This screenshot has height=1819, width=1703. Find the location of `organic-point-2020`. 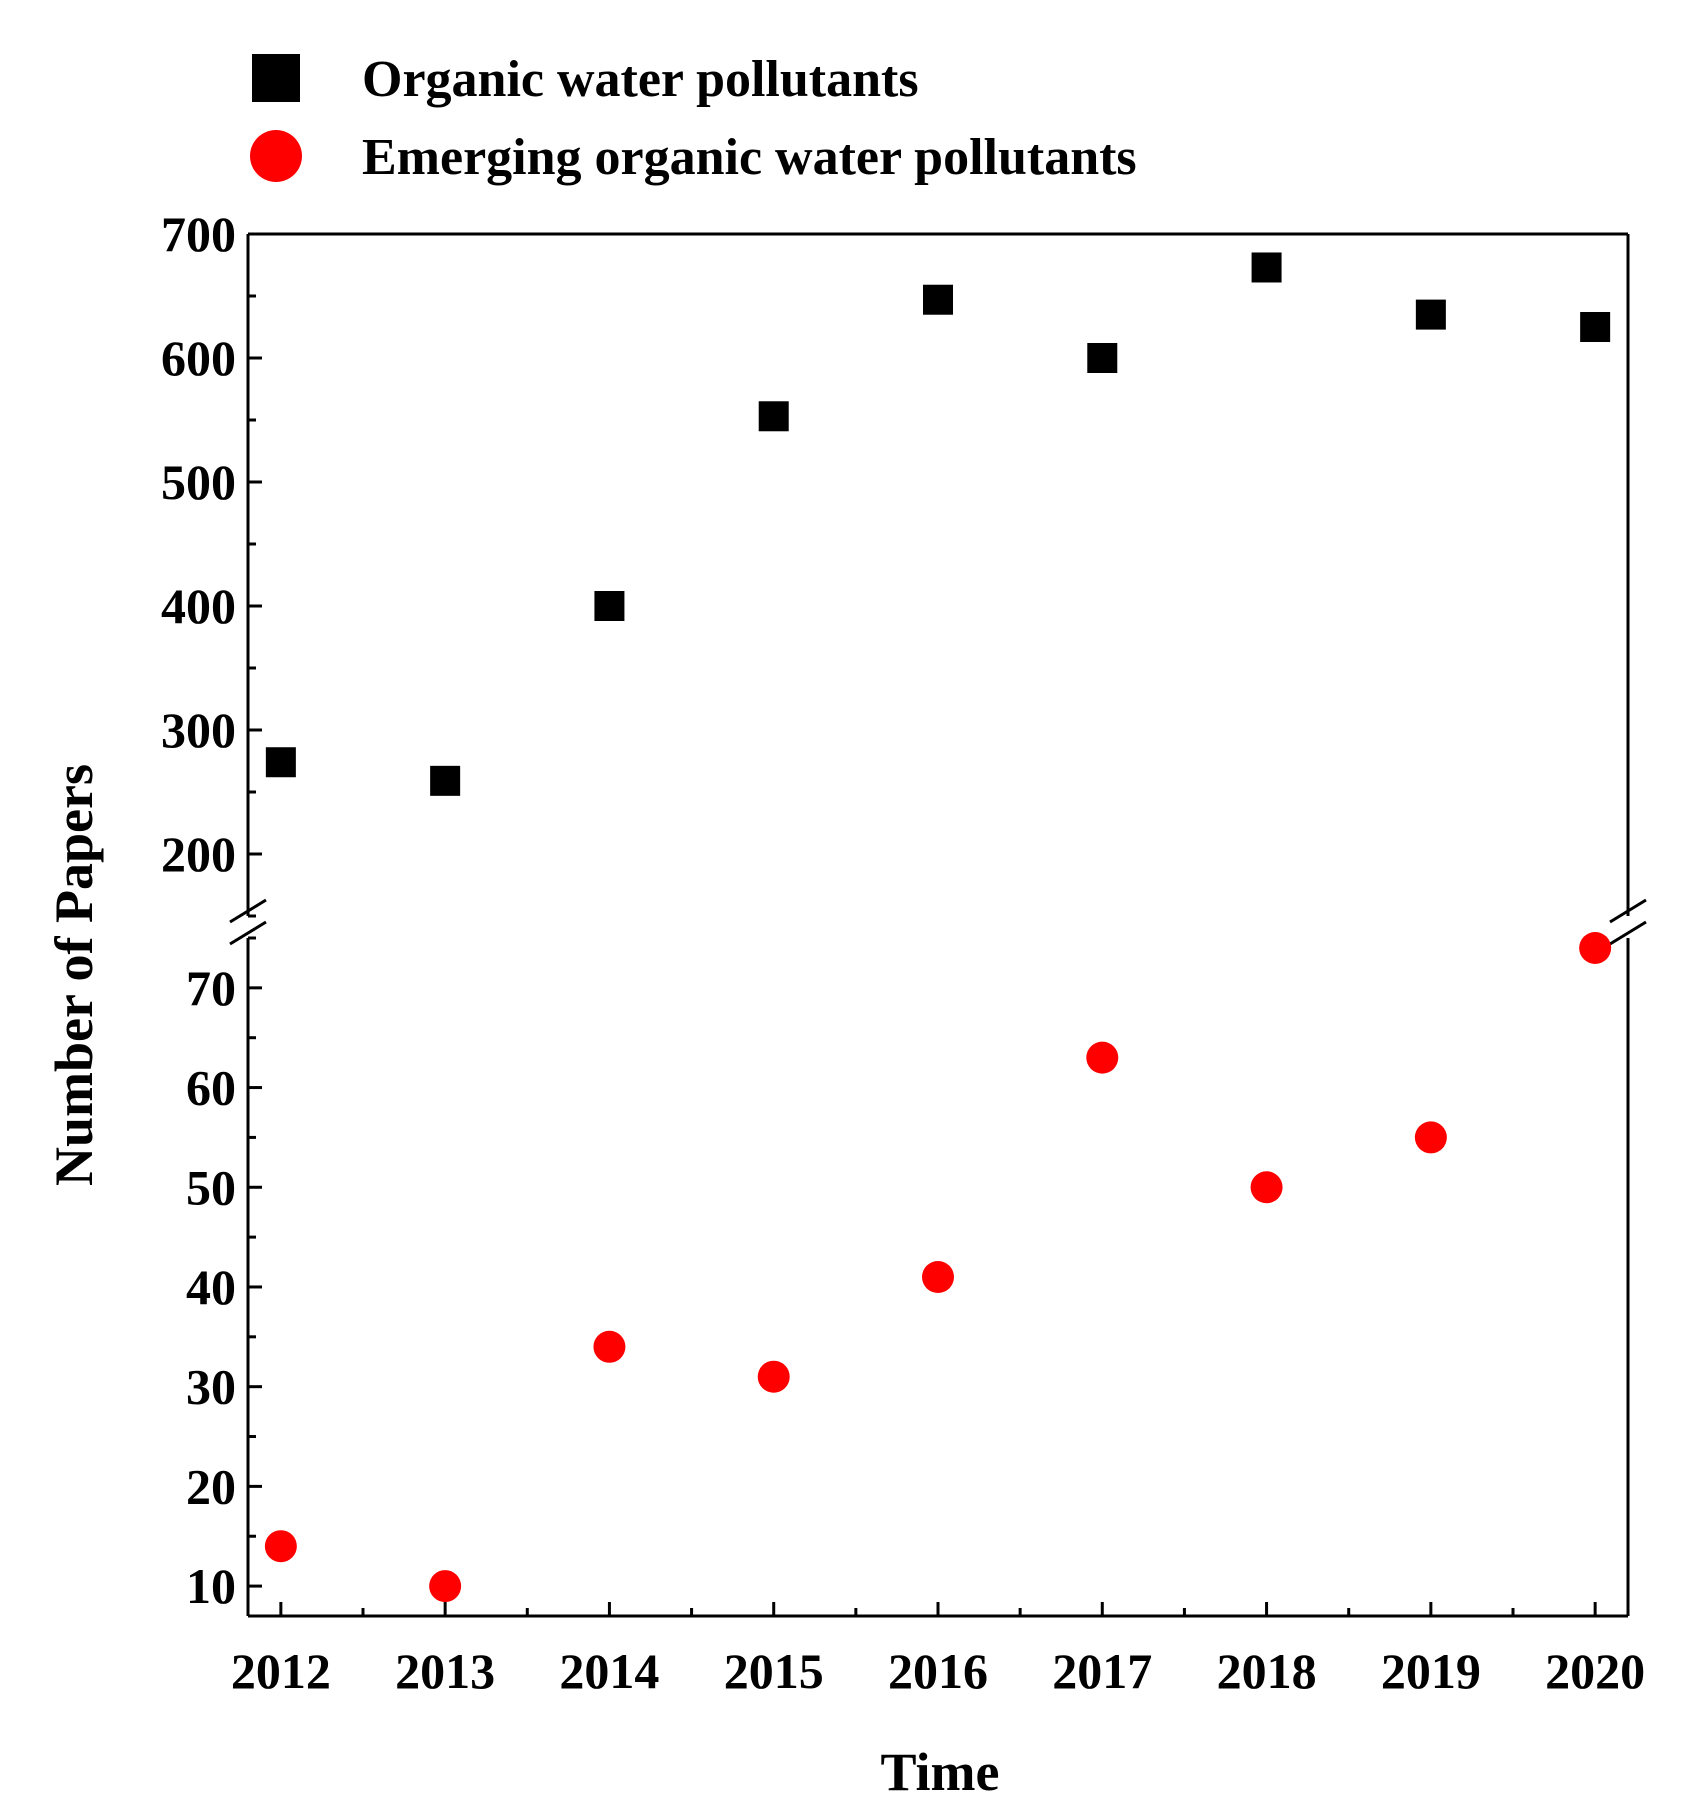

organic-point-2020 is located at coordinates (1595, 327).